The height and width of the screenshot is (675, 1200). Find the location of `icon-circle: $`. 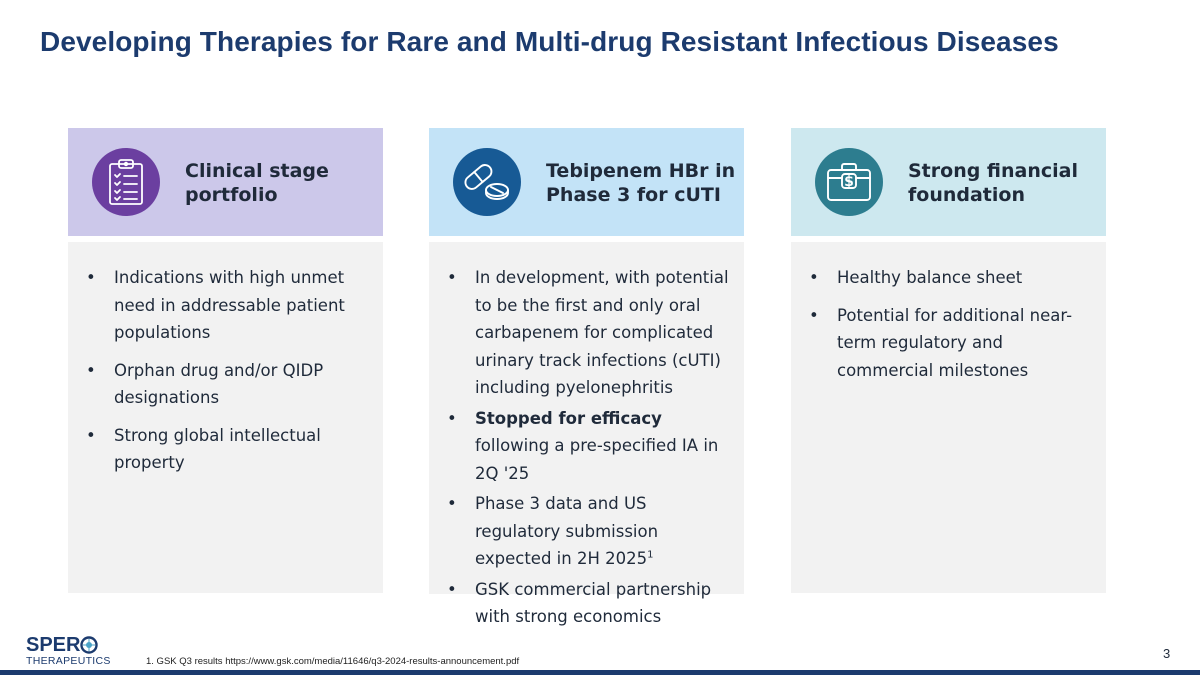

icon-circle: $ is located at coordinates (849, 182).